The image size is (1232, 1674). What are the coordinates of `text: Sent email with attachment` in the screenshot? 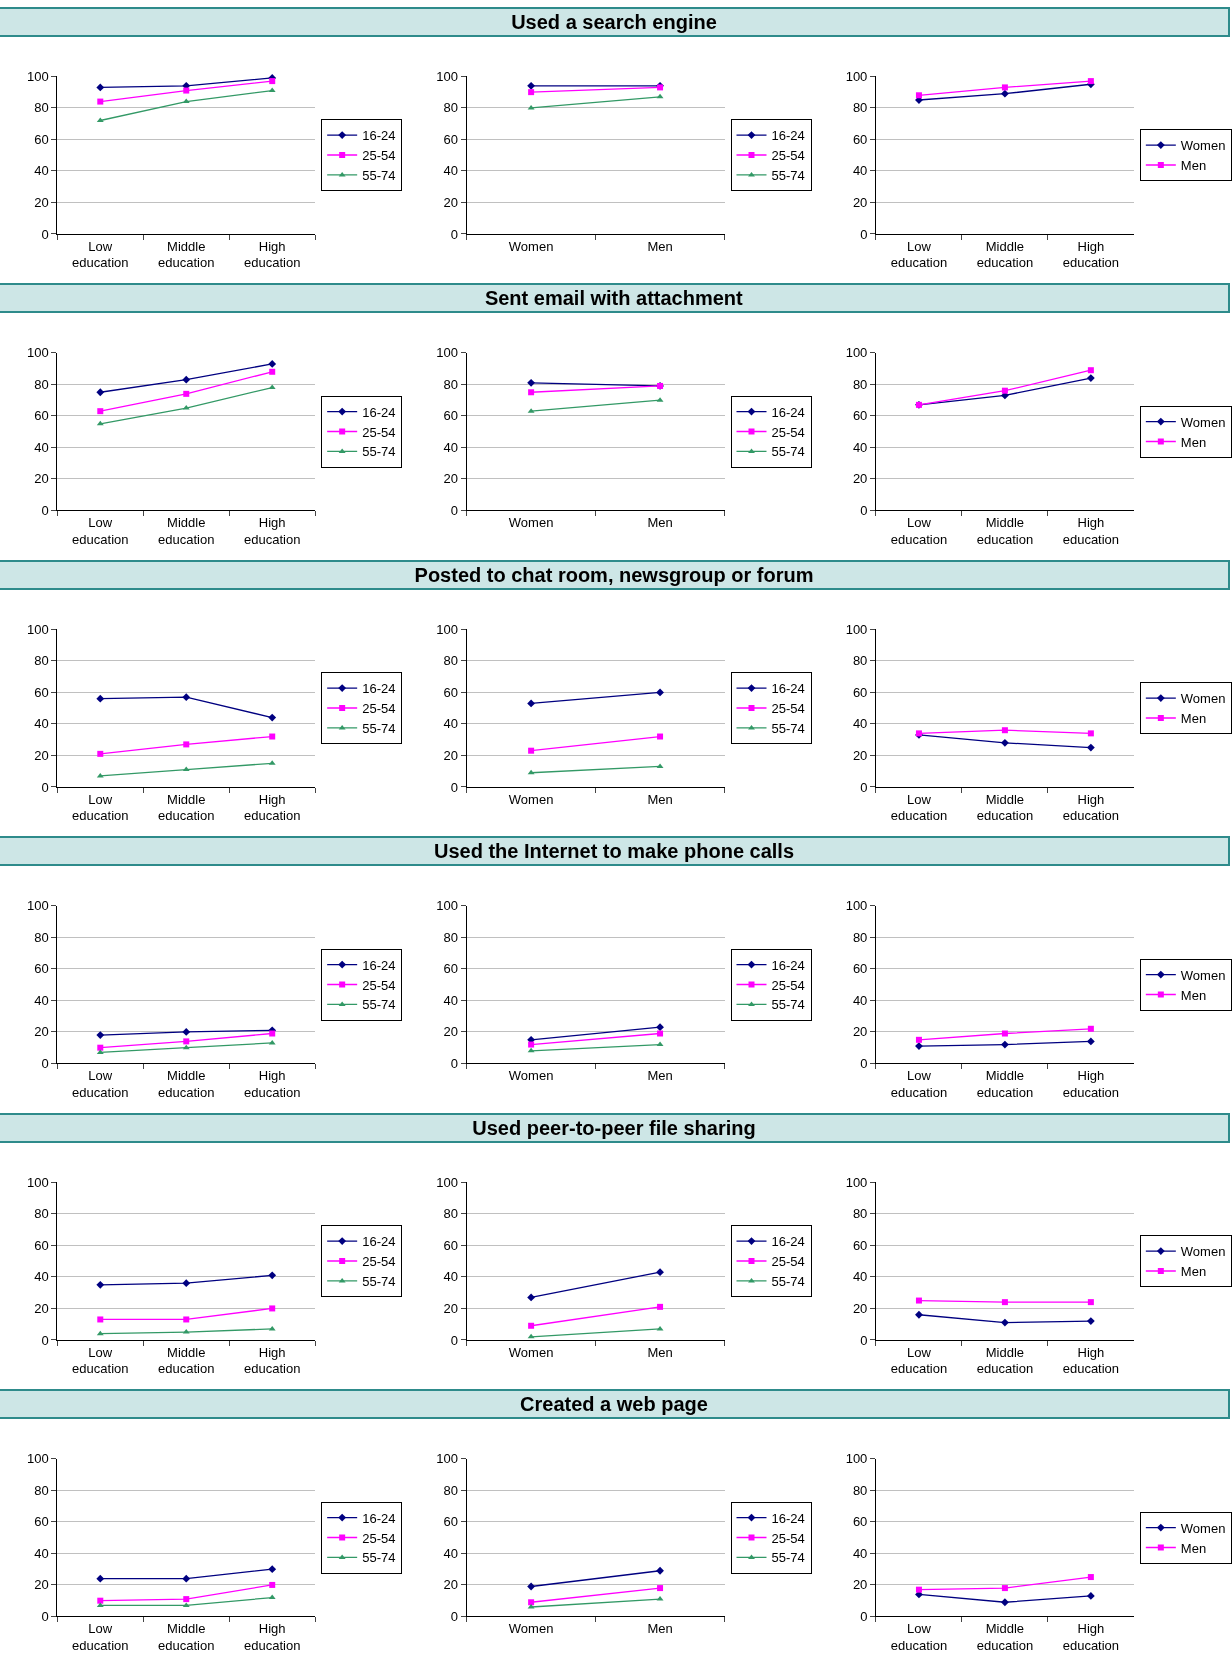 It's located at (614, 298).